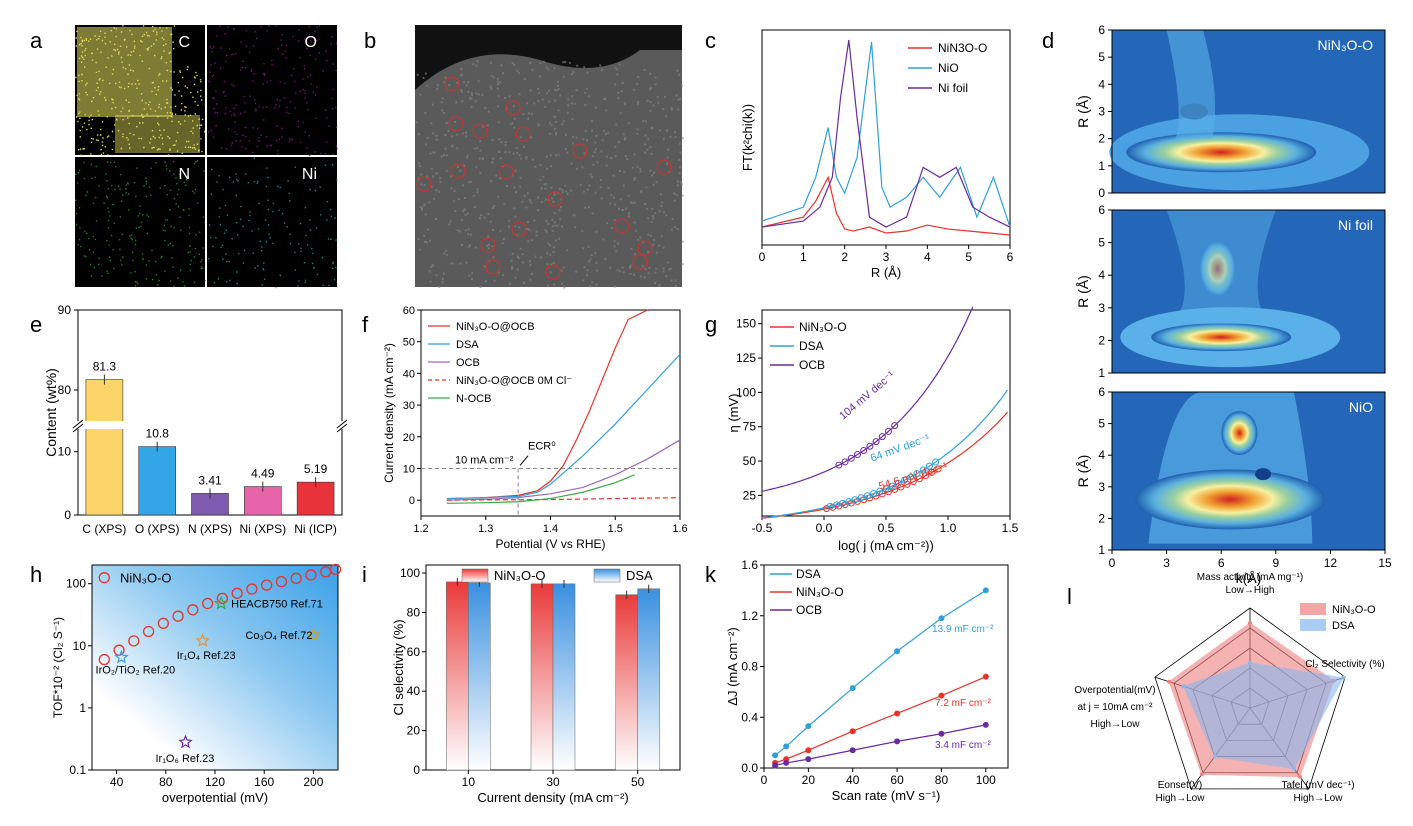 This screenshot has height=826, width=1413. Describe the element at coordinates (1180, 785) in the screenshot. I see `radar-axis-label: Eonset(V)` at that location.